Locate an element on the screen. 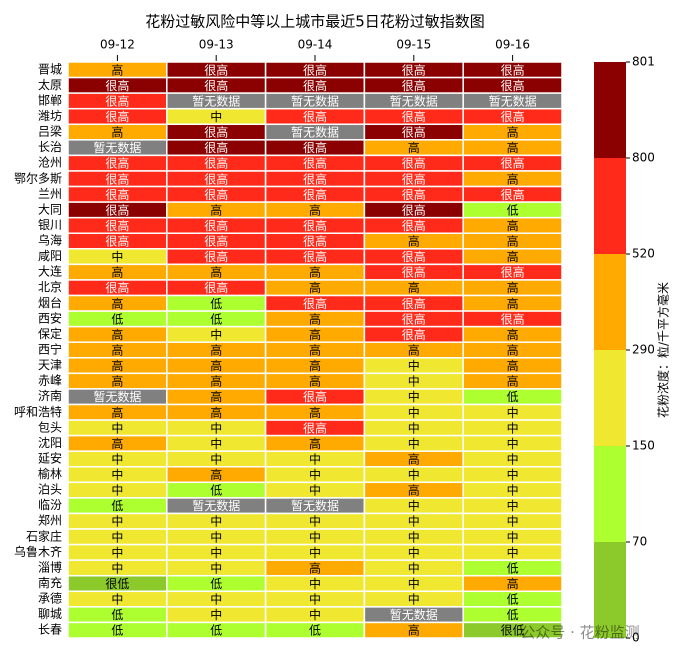 The width and height of the screenshot is (676, 660). y-tick-label: 郑州 is located at coordinates (50, 520).